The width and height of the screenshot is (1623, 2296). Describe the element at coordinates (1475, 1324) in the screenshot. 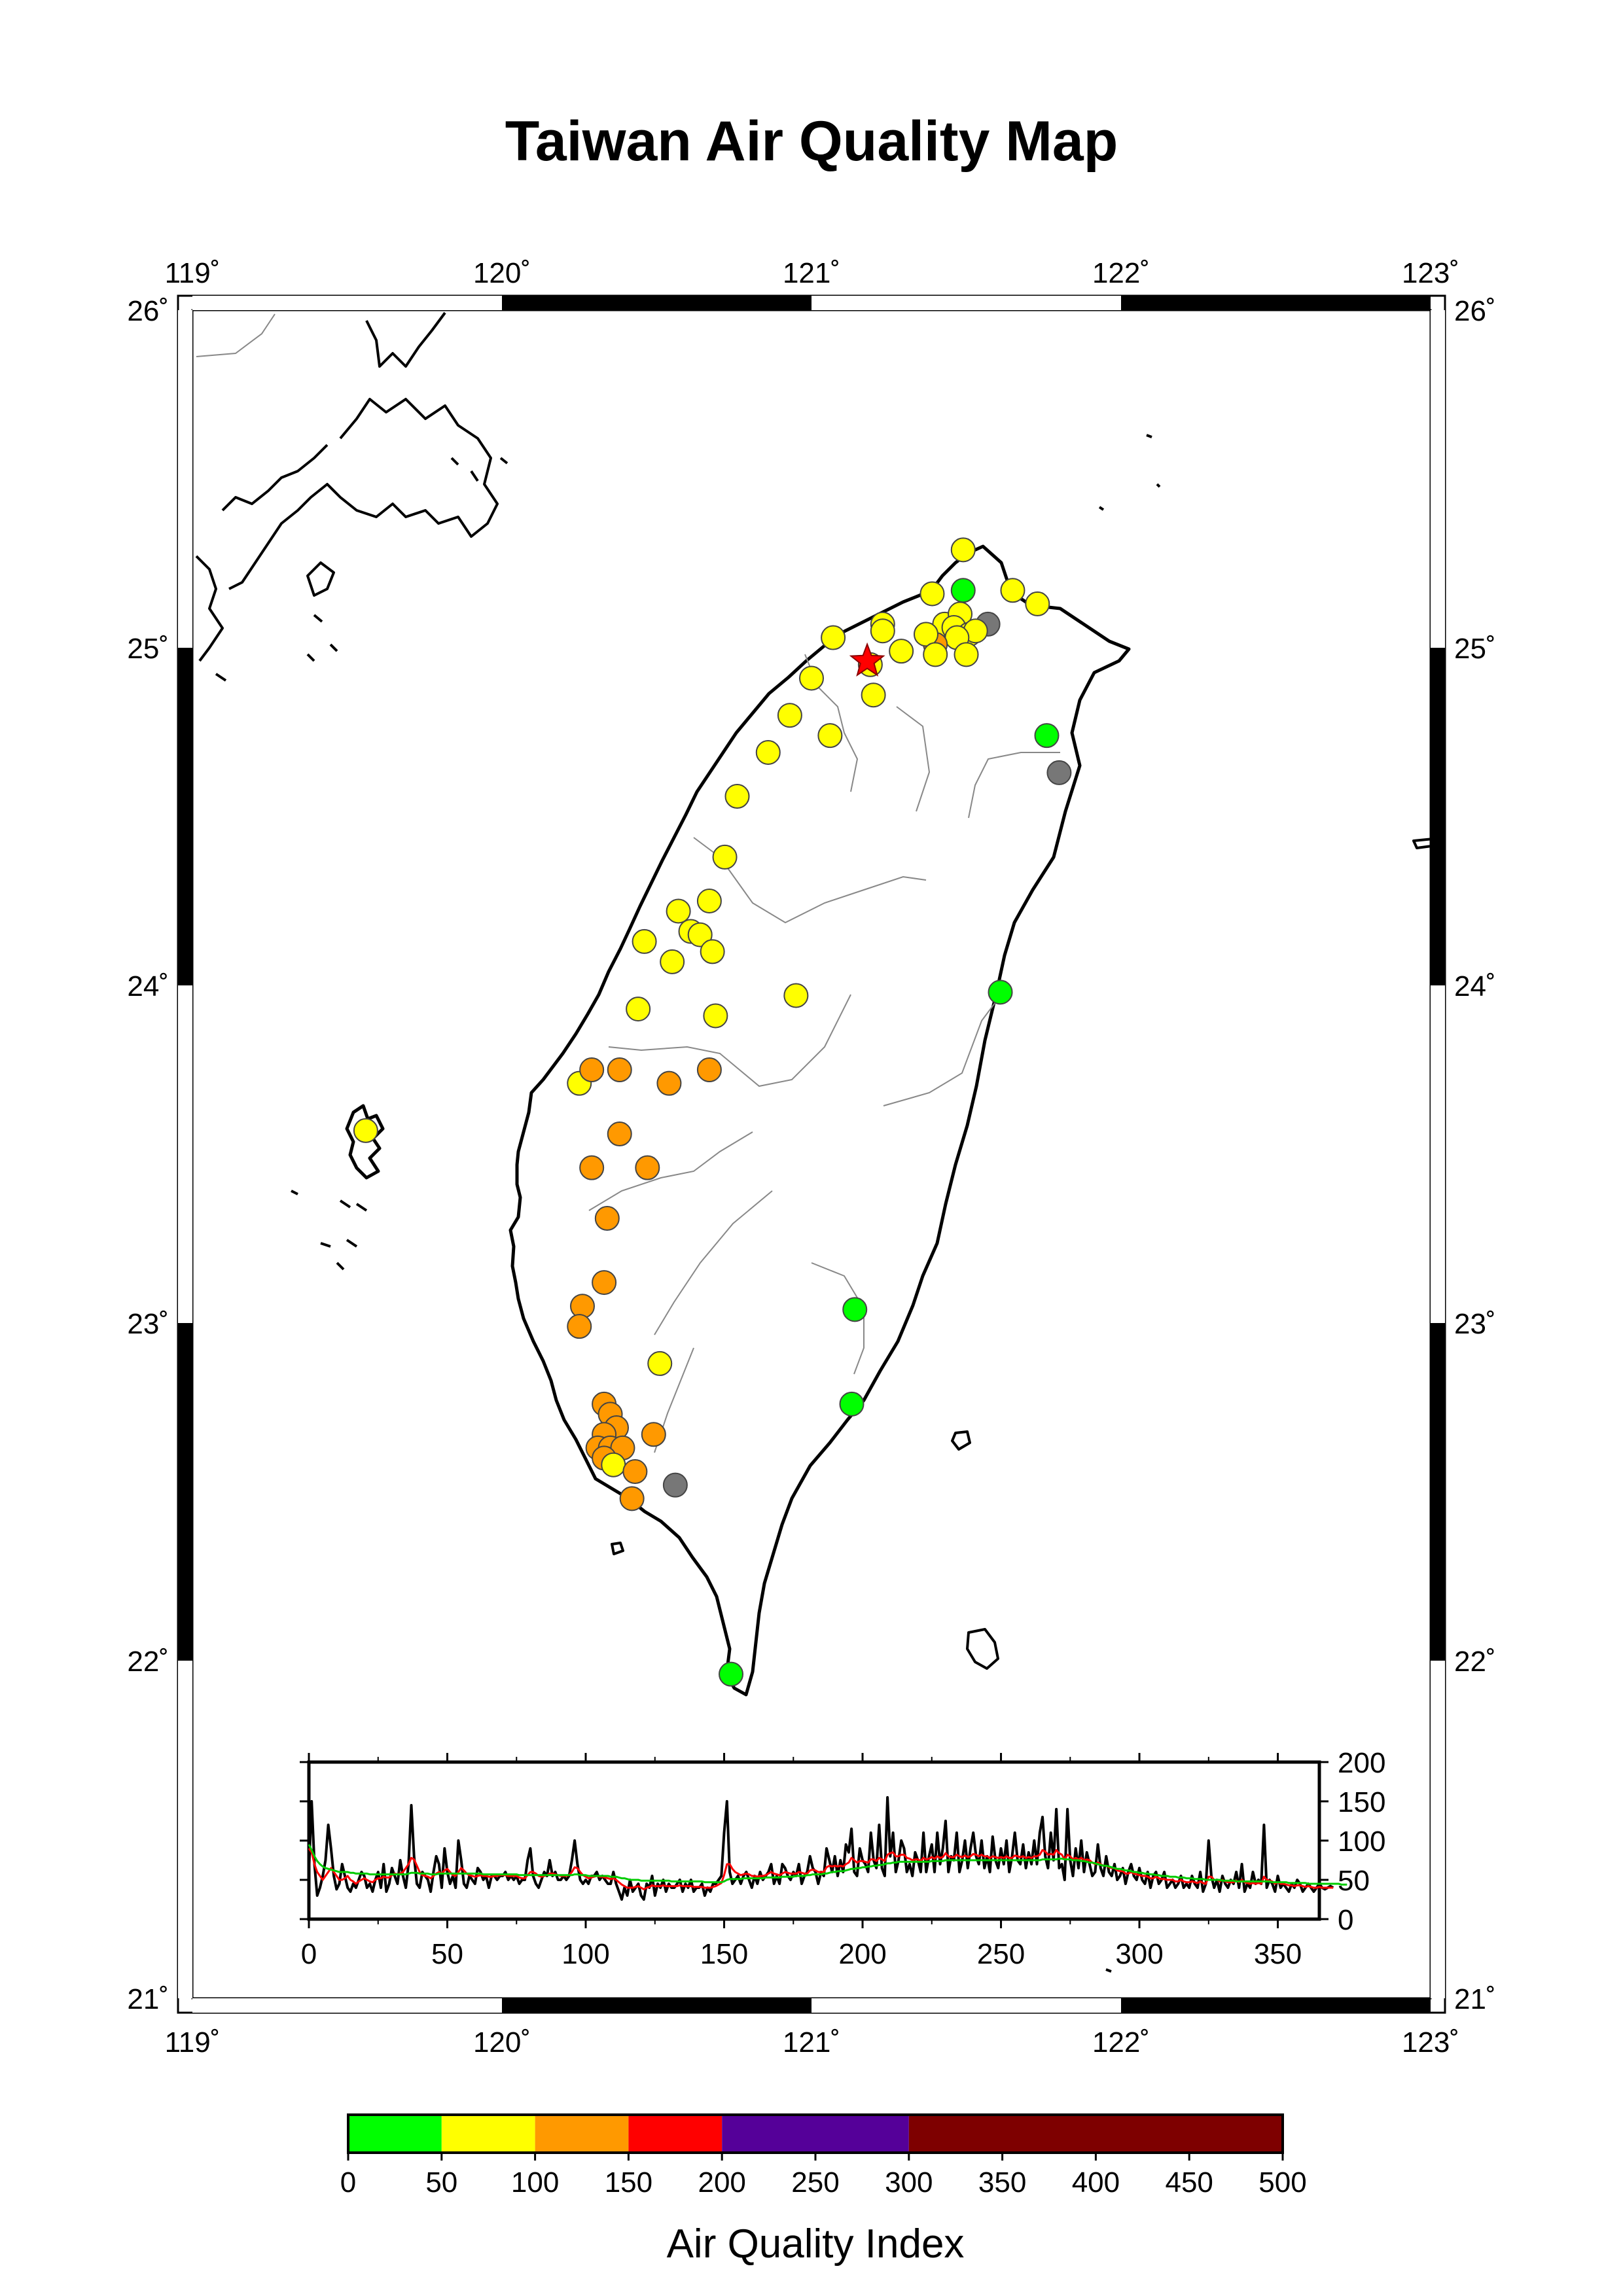

I see `lat-tick-right: 23˚` at that location.